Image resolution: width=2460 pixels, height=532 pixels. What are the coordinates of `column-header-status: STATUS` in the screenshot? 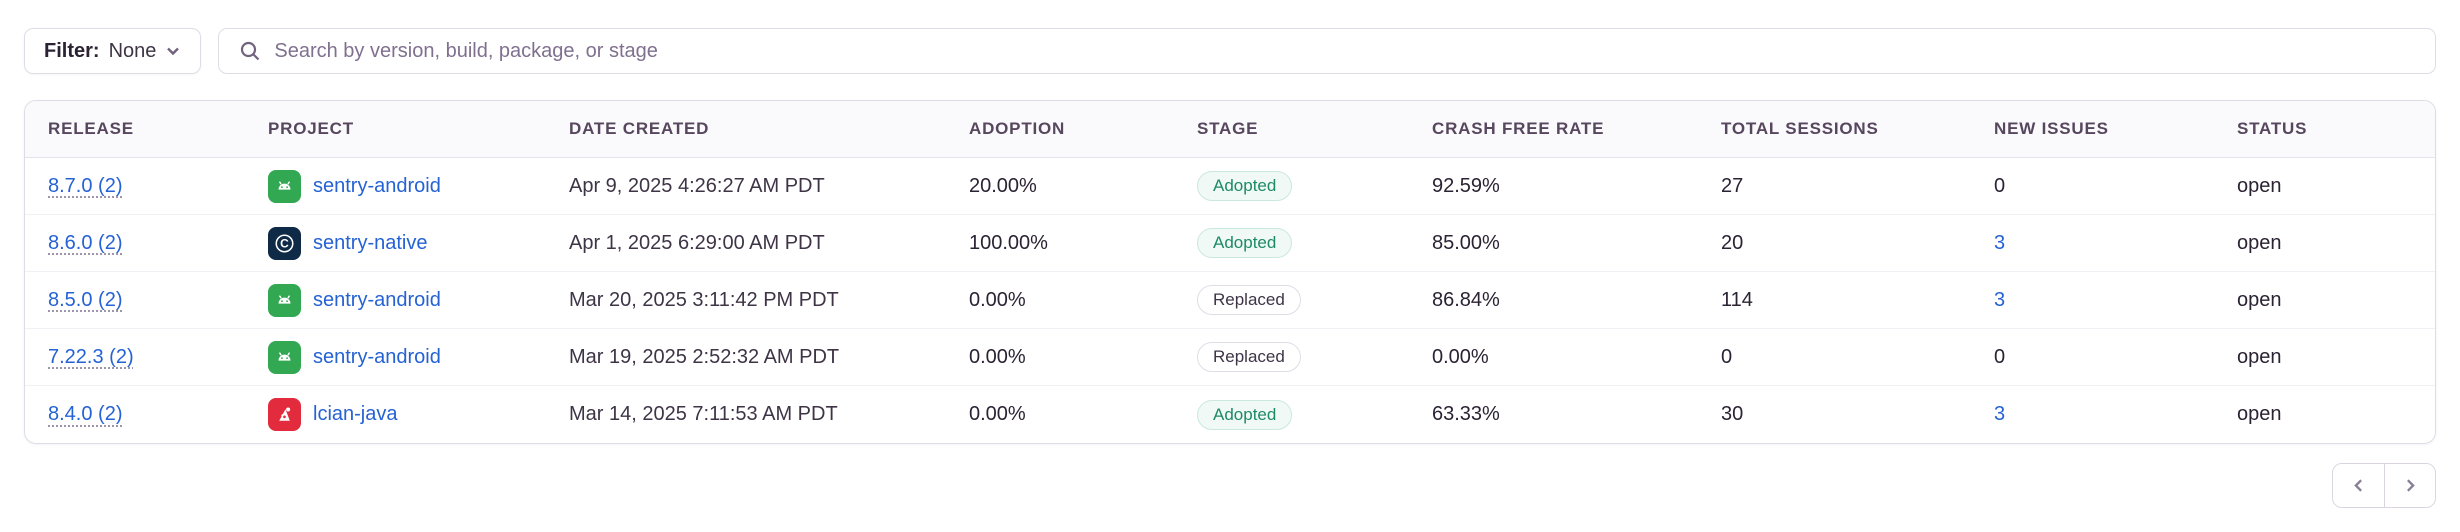 It's located at (2272, 128).